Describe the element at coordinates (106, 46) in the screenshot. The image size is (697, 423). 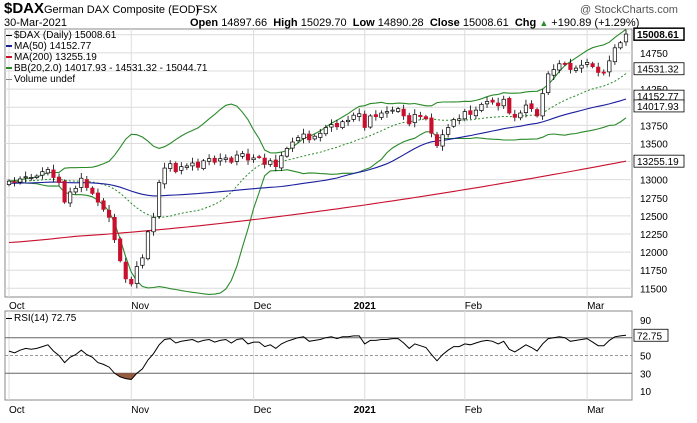
I see `legend-ma50: MA(50) 14152.77` at that location.